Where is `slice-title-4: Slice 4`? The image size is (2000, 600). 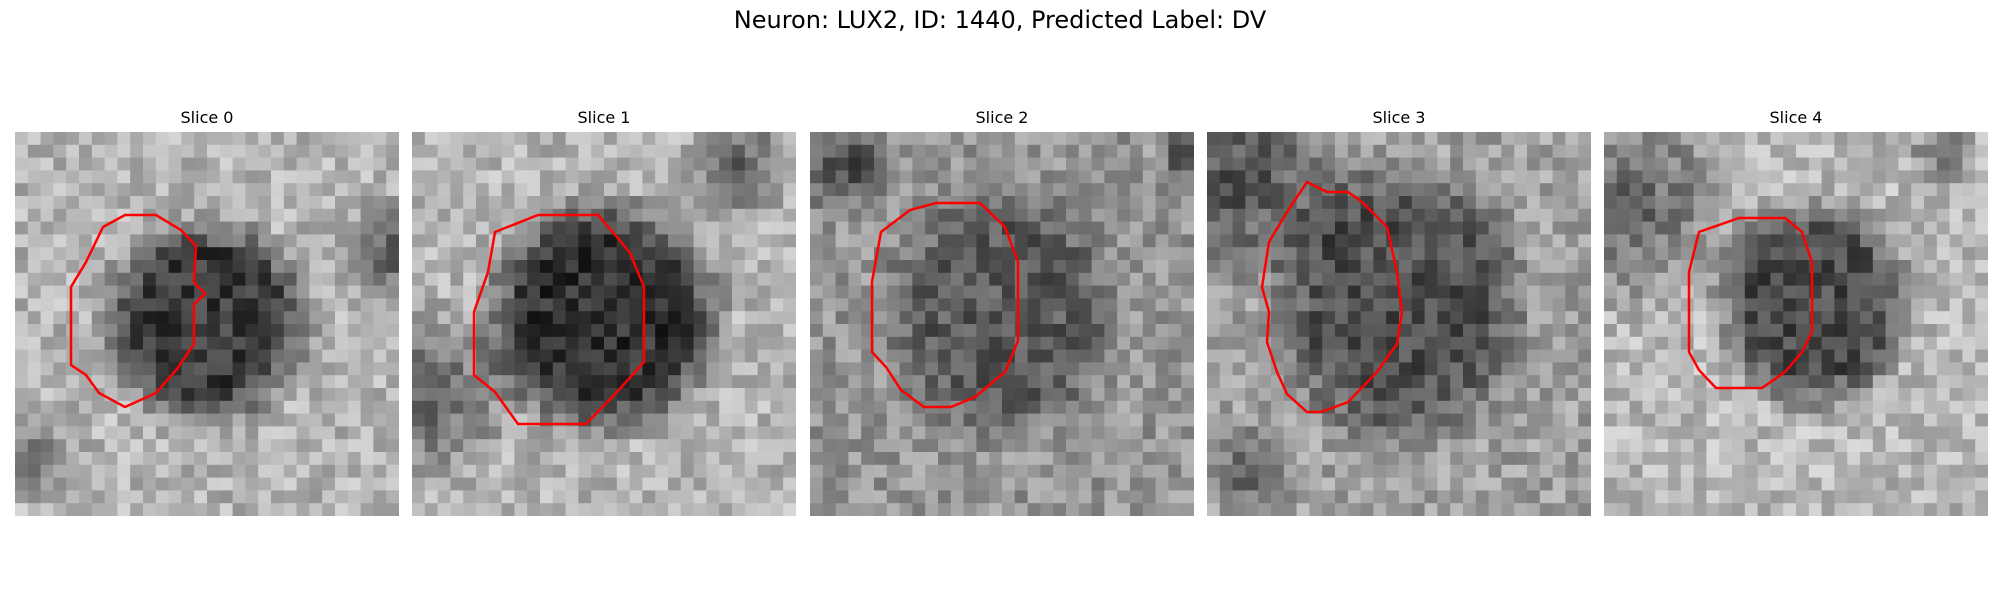 slice-title-4: Slice 4 is located at coordinates (1796, 117).